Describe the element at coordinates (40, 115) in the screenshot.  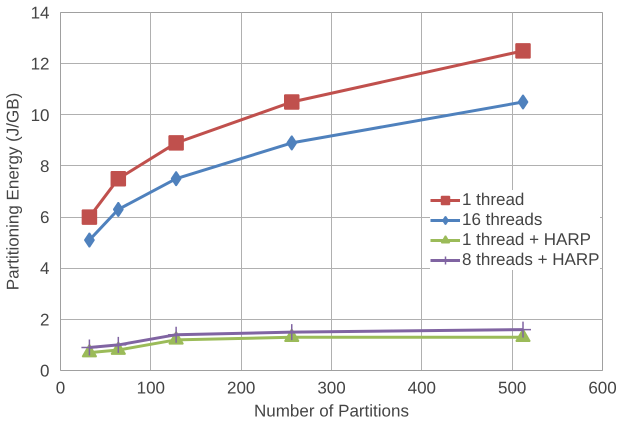
I see `y-tick-label: 10` at that location.